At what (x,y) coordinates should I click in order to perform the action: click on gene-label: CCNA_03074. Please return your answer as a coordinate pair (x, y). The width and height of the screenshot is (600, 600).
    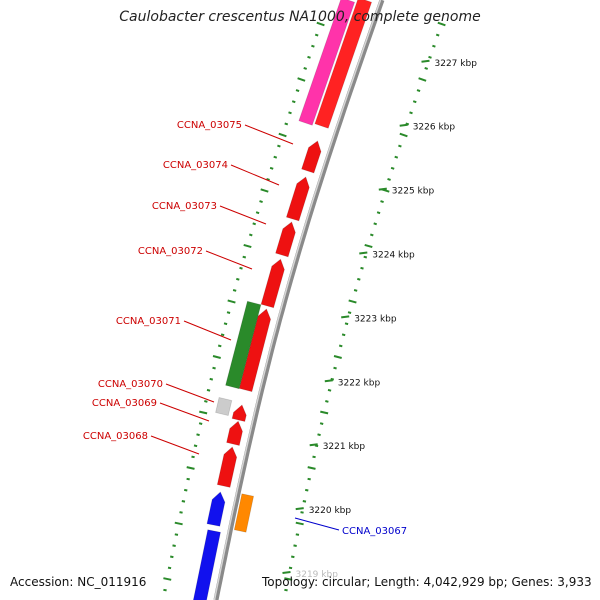
    Looking at the image, I should click on (195, 165).